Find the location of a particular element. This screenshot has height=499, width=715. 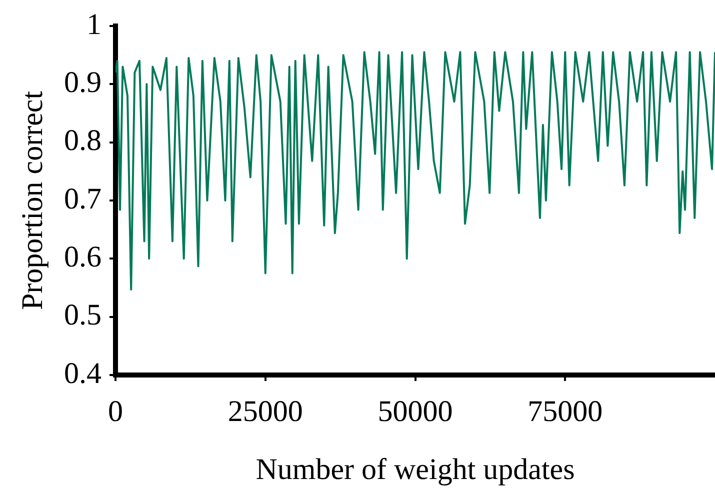

y-axis-title: Proportion correct is located at coordinates (32, 200).